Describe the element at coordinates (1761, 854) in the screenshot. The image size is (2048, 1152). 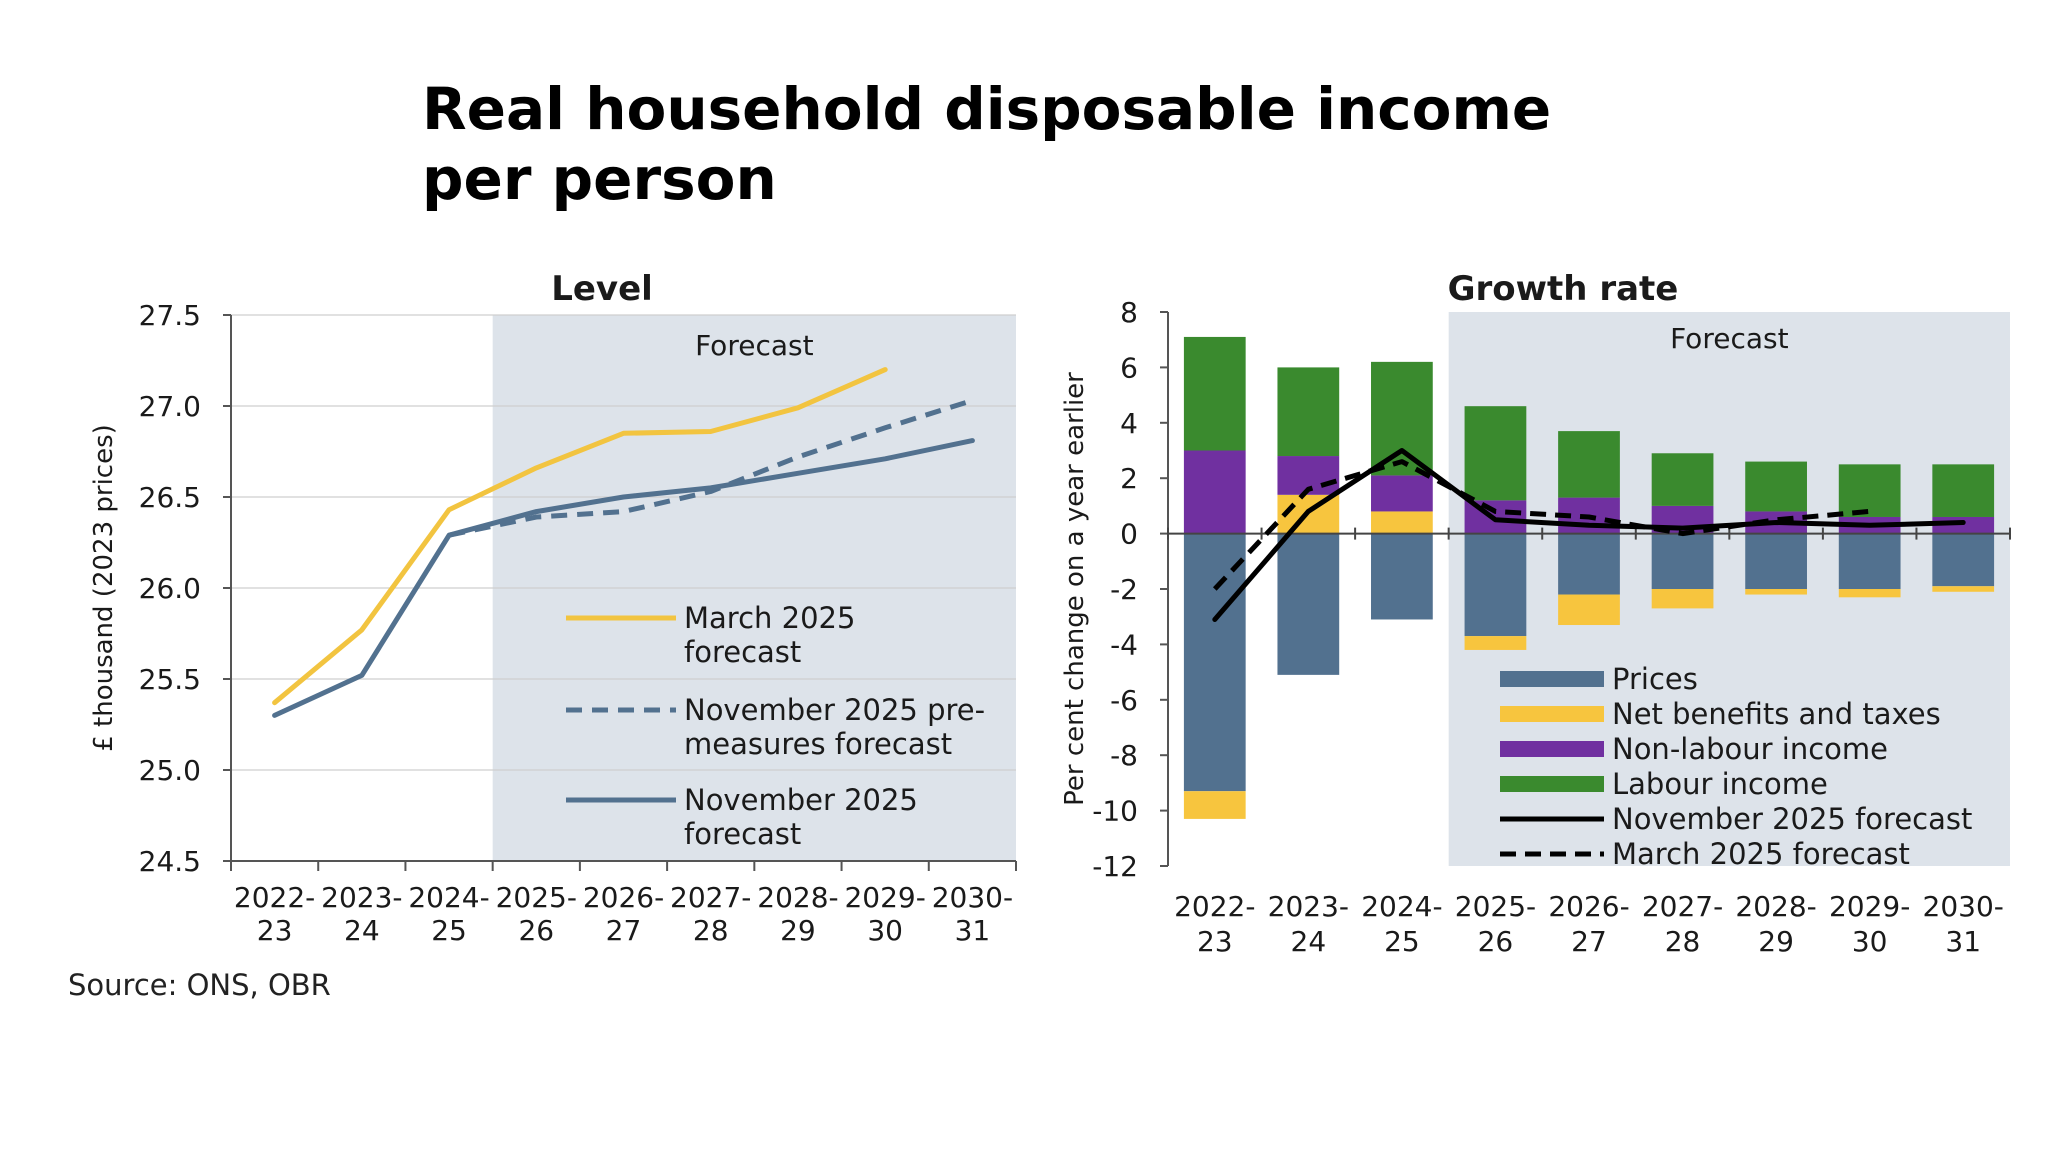
I see `growth-legend-label: March 2025 forecast` at that location.